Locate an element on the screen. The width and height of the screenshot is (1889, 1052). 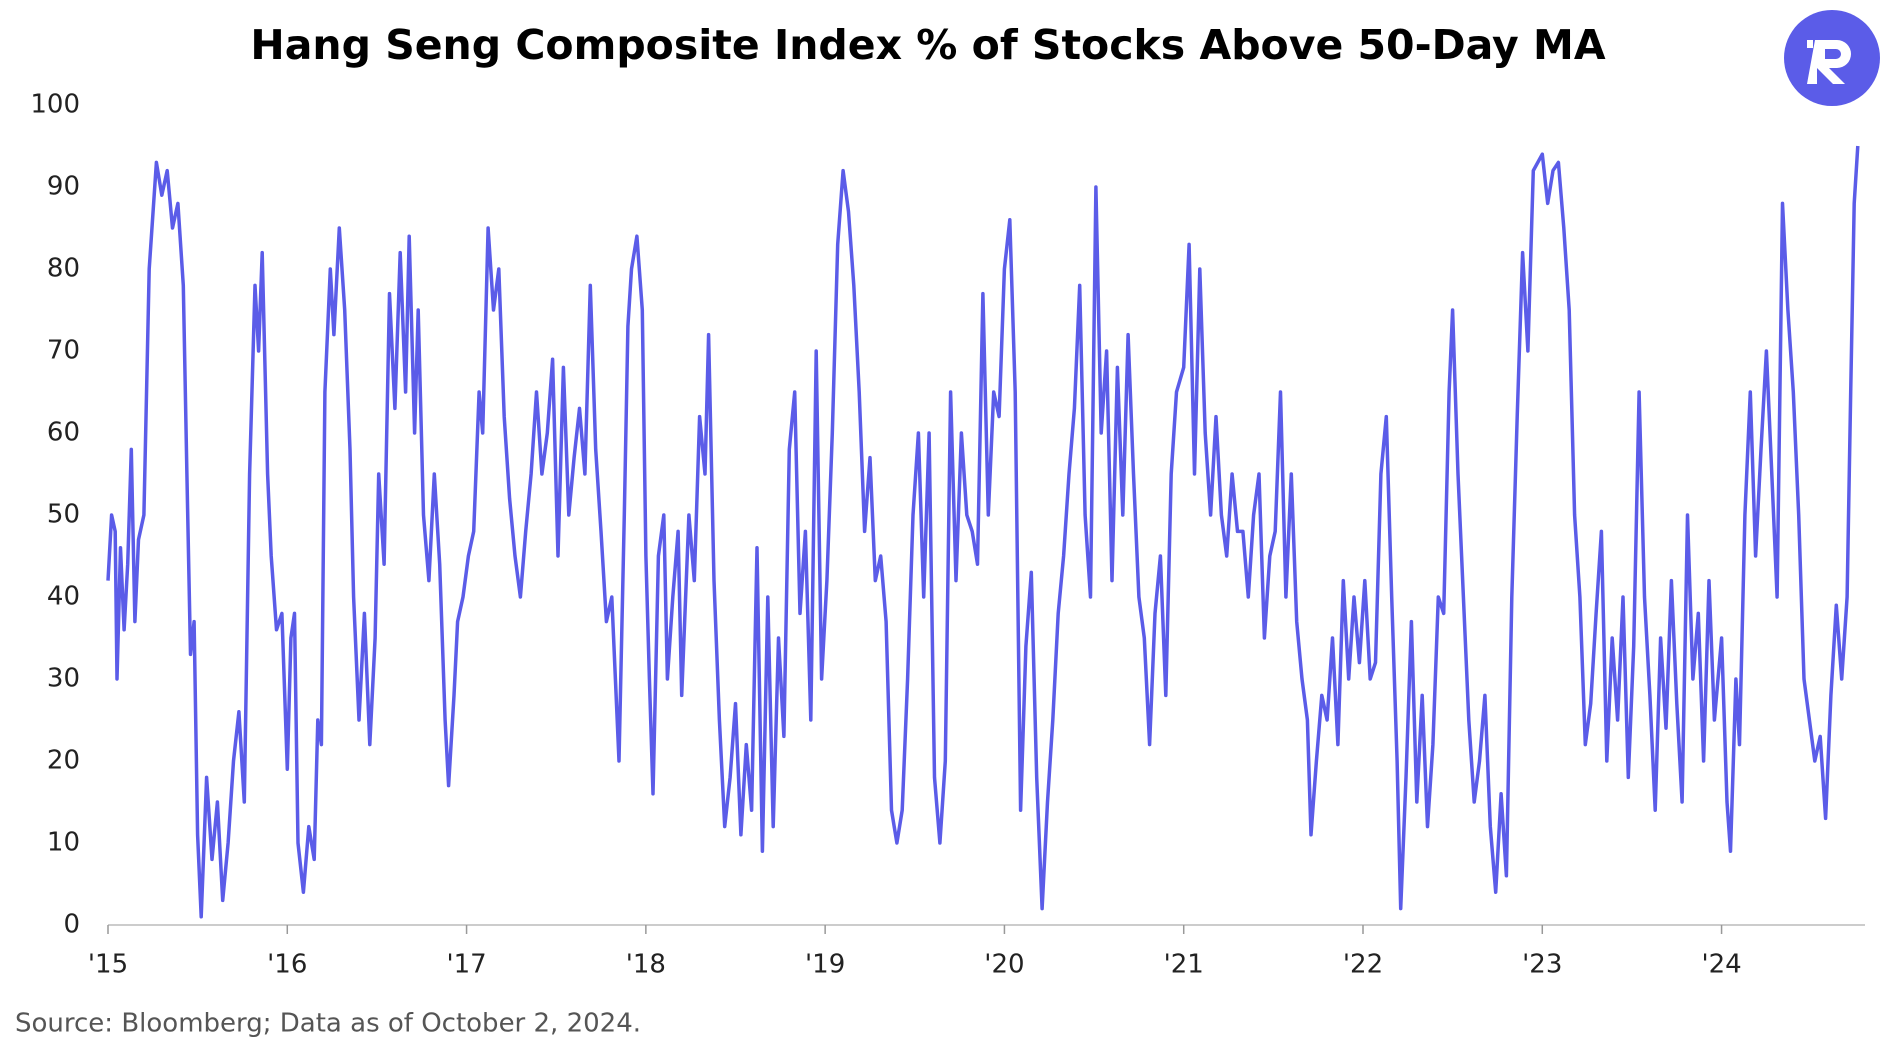
y-tick-label: 50 is located at coordinates (63, 515).